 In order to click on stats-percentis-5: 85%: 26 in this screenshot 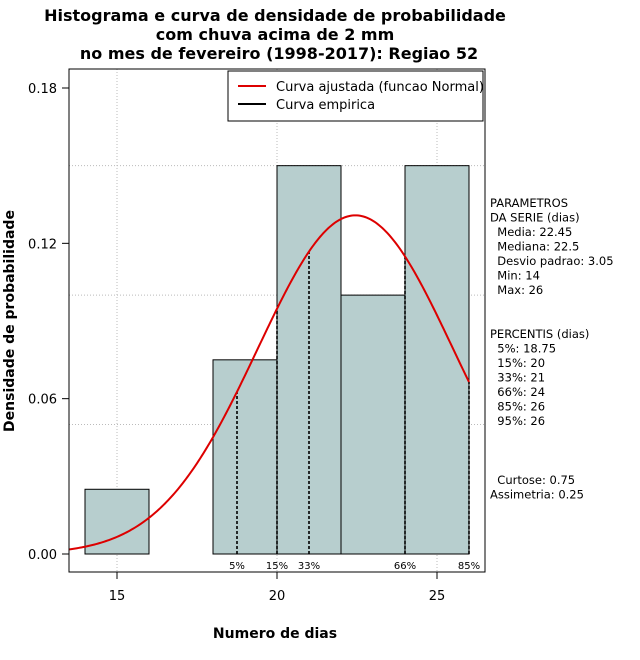, I will do `click(517, 407)`.